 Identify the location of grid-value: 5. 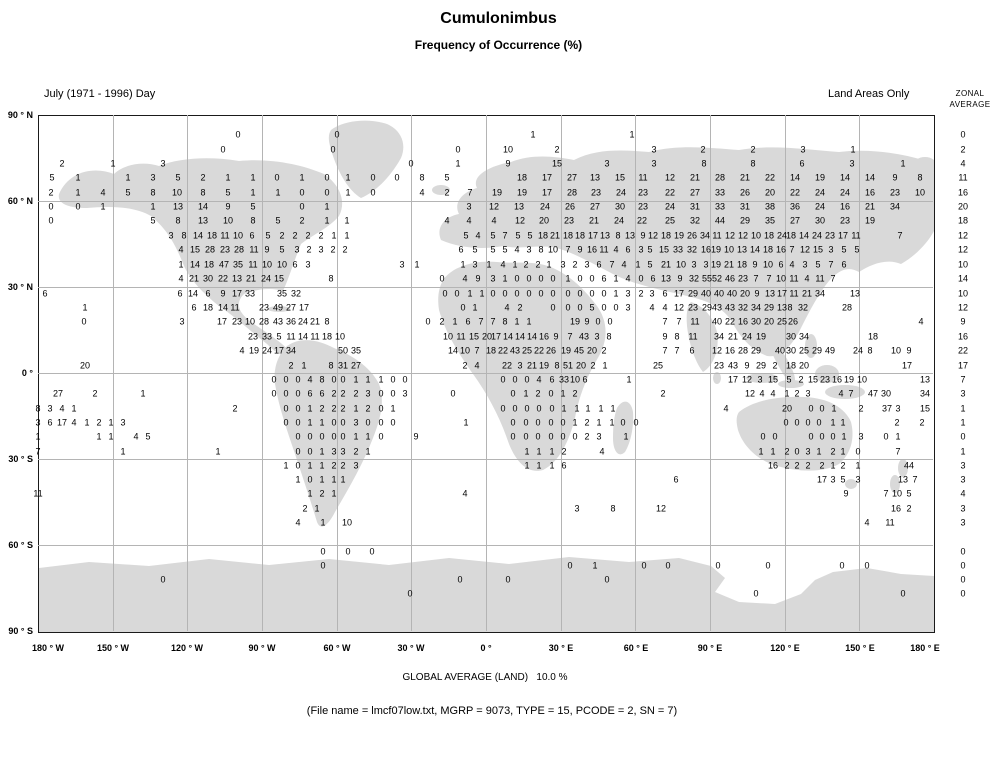
(153, 220).